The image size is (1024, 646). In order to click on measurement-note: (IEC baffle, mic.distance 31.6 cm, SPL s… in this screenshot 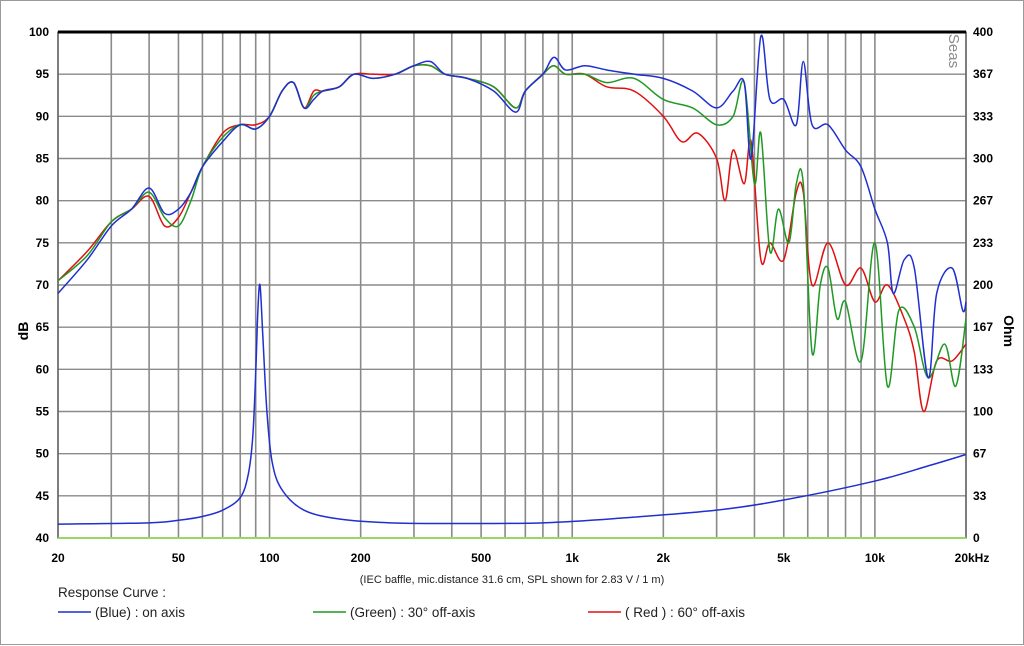, I will do `click(512, 580)`.